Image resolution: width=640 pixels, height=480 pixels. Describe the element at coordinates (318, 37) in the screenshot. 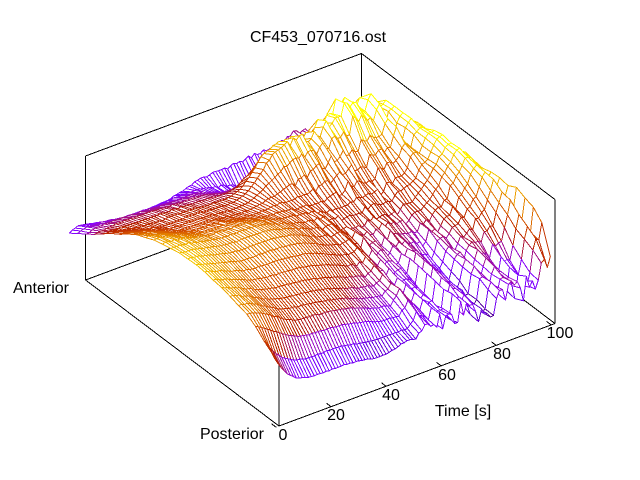

I see `svg-text: CF453_070716.ost` at that location.